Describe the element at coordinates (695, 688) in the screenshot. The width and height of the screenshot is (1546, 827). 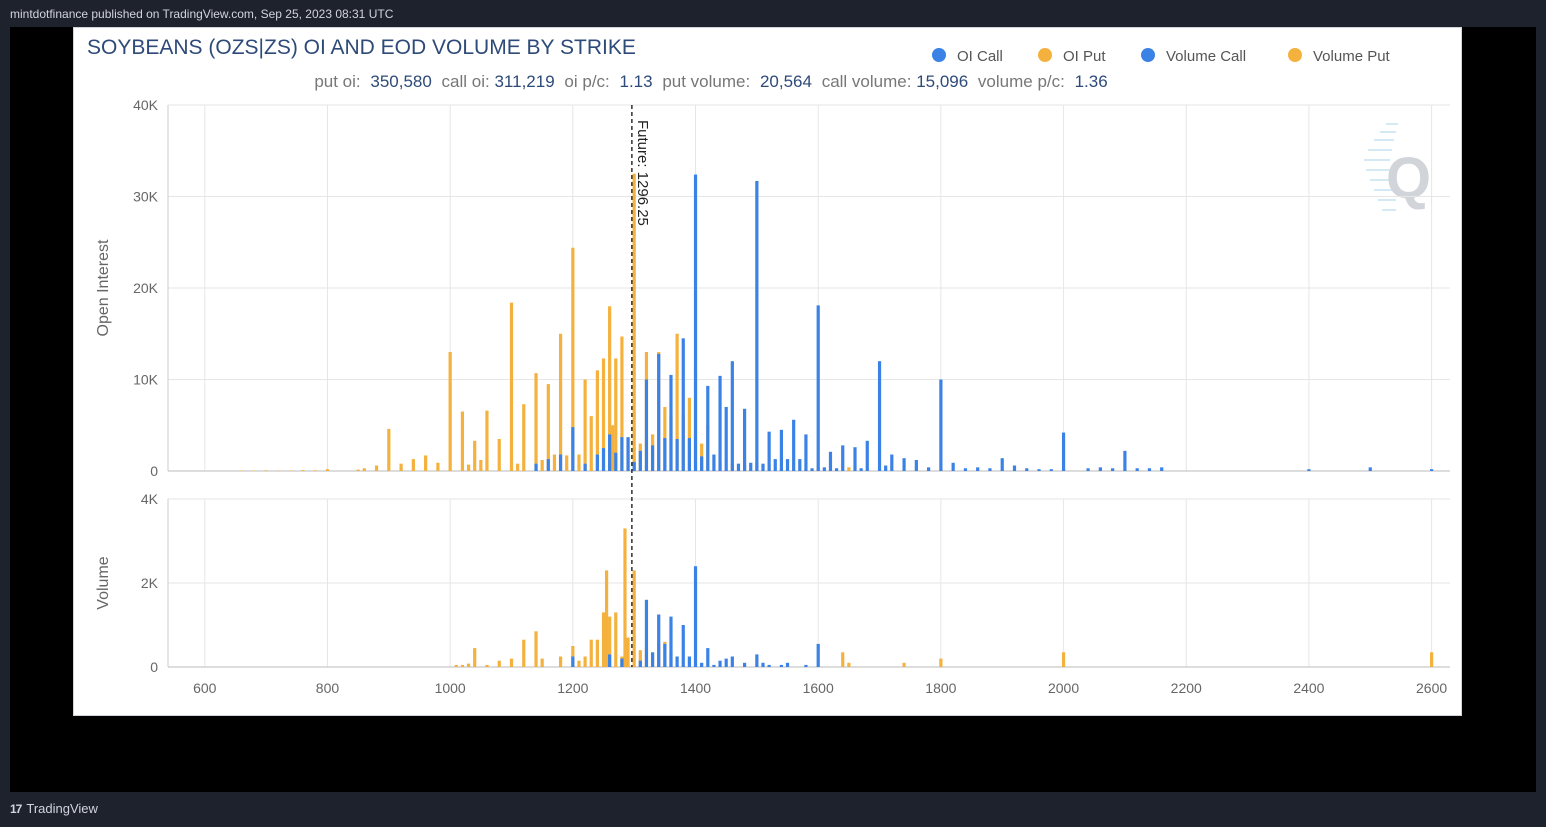
I see `x-tick-label: 1400` at that location.